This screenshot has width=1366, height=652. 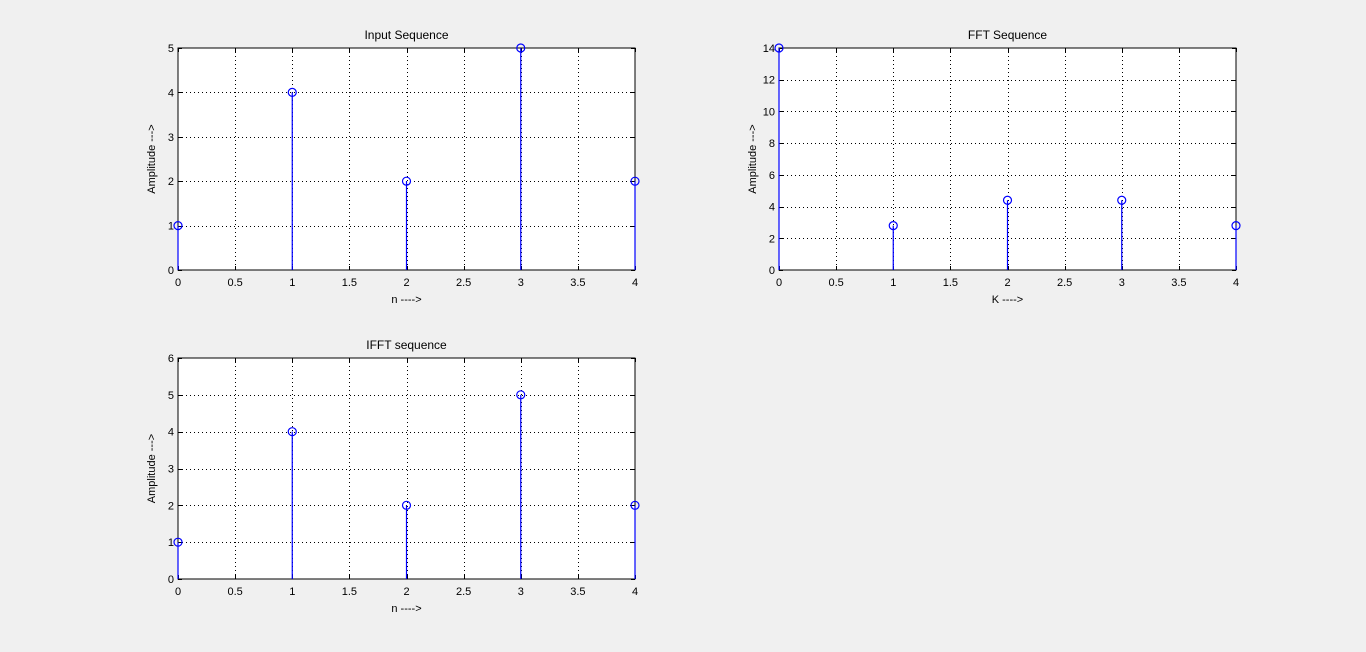 I want to click on y-tick-label: 12, so click(x=769, y=81).